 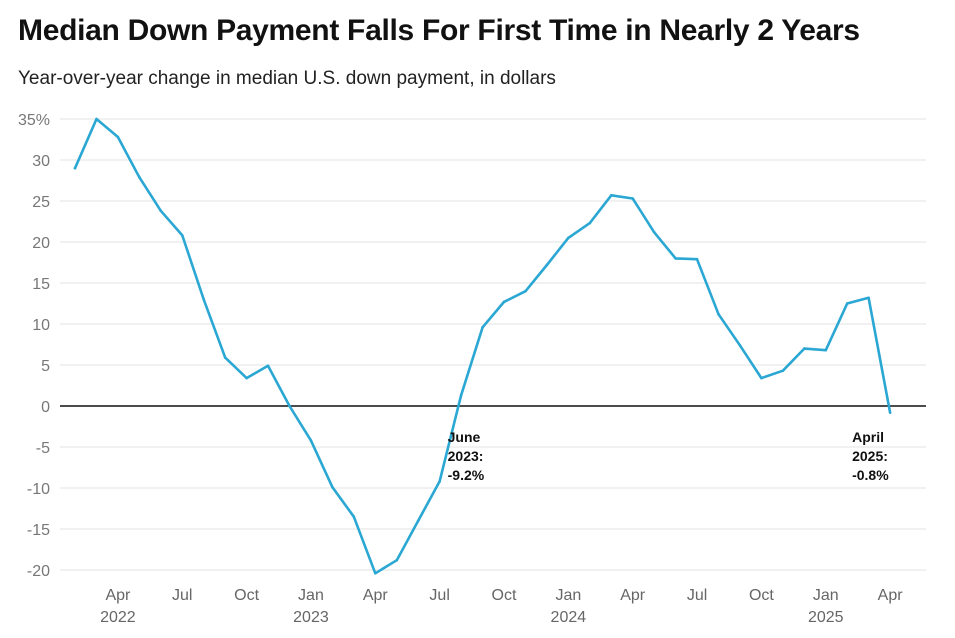 I want to click on y-tick-label: 30, so click(x=41, y=161).